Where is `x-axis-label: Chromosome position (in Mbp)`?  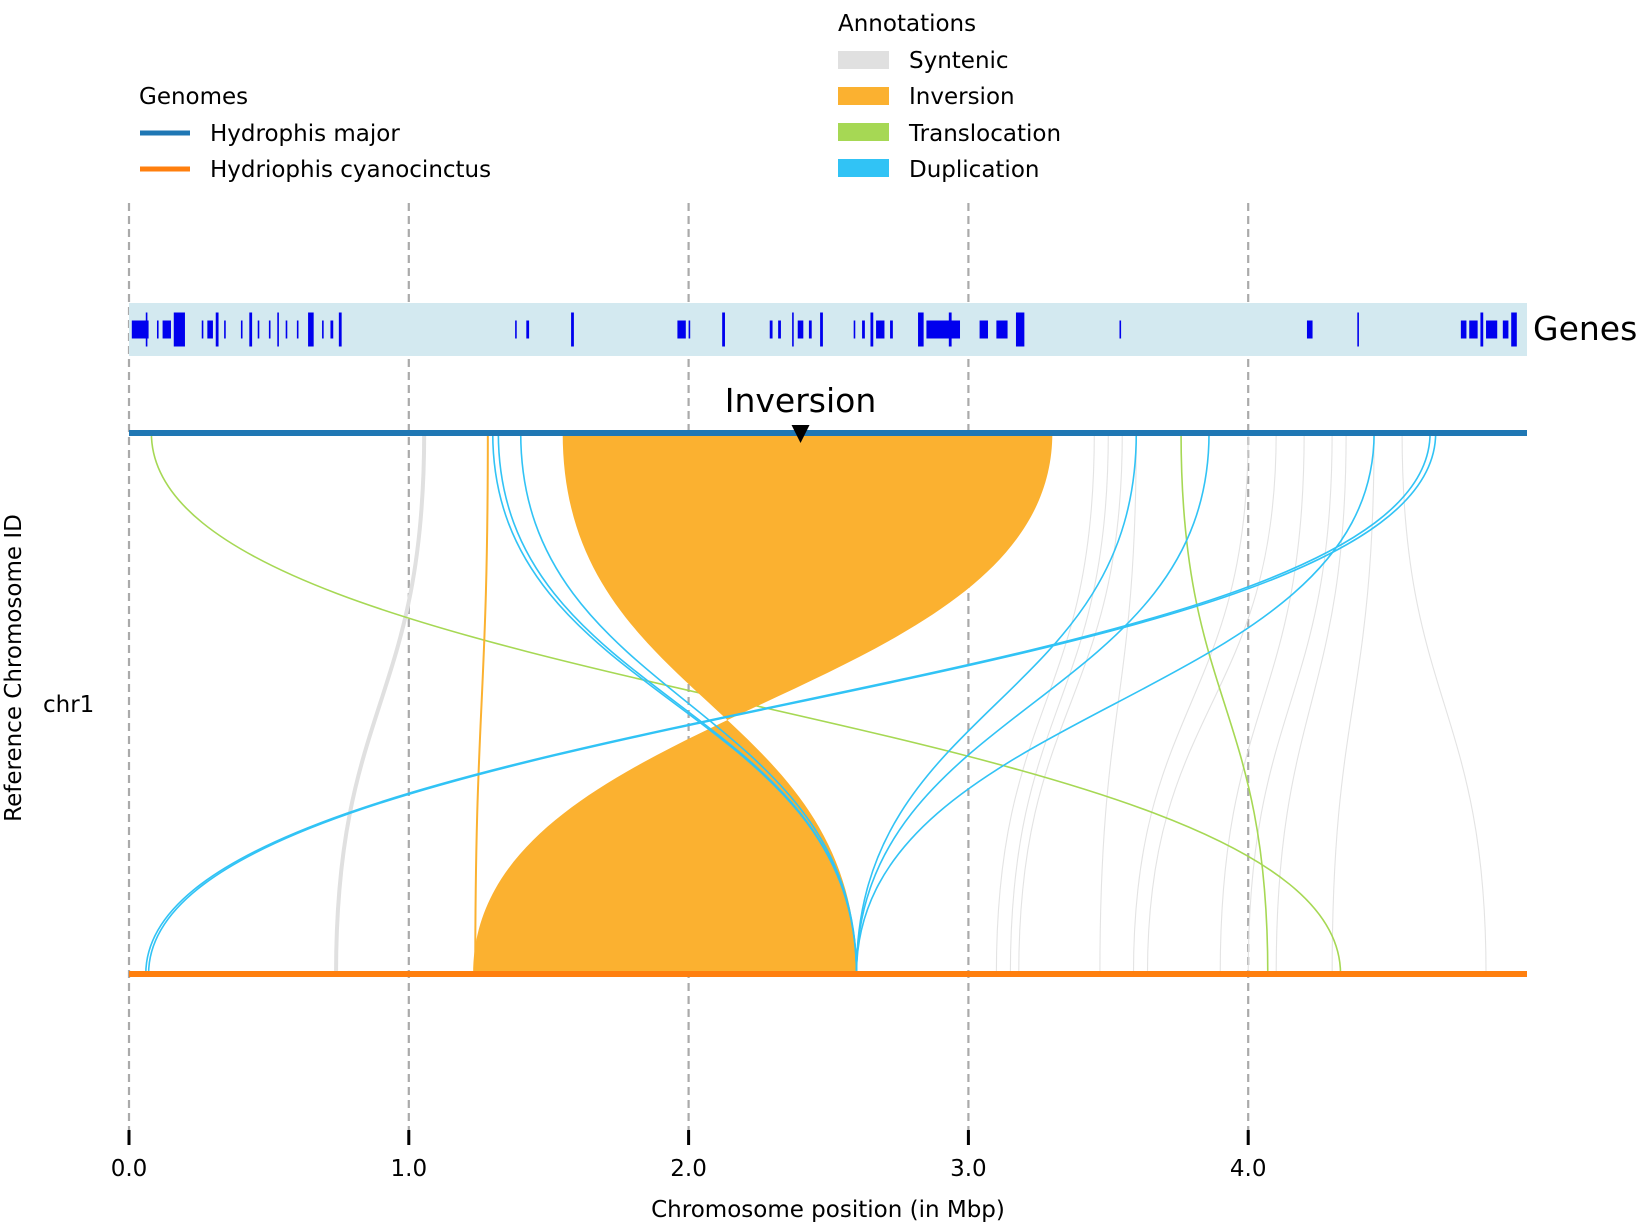
x-axis-label: Chromosome position (in Mbp) is located at coordinates (828, 1210).